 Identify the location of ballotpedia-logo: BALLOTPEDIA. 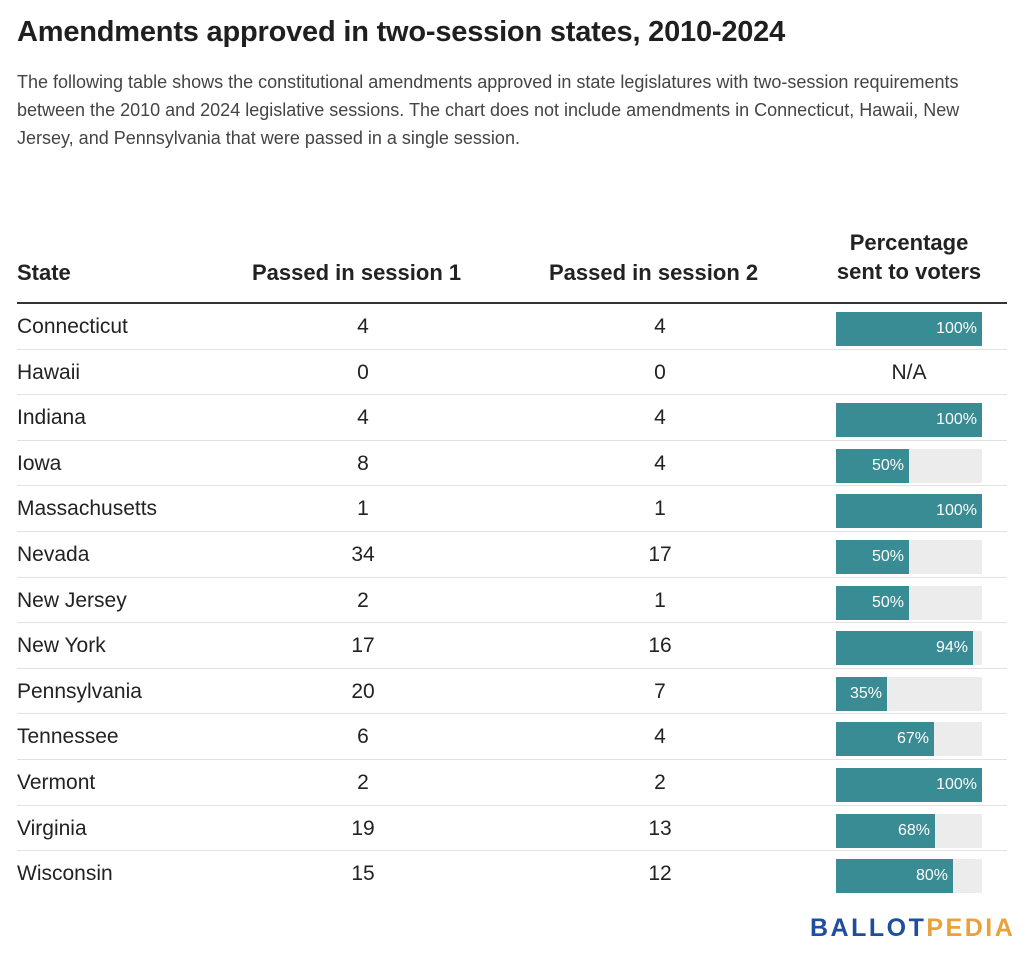
(912, 928).